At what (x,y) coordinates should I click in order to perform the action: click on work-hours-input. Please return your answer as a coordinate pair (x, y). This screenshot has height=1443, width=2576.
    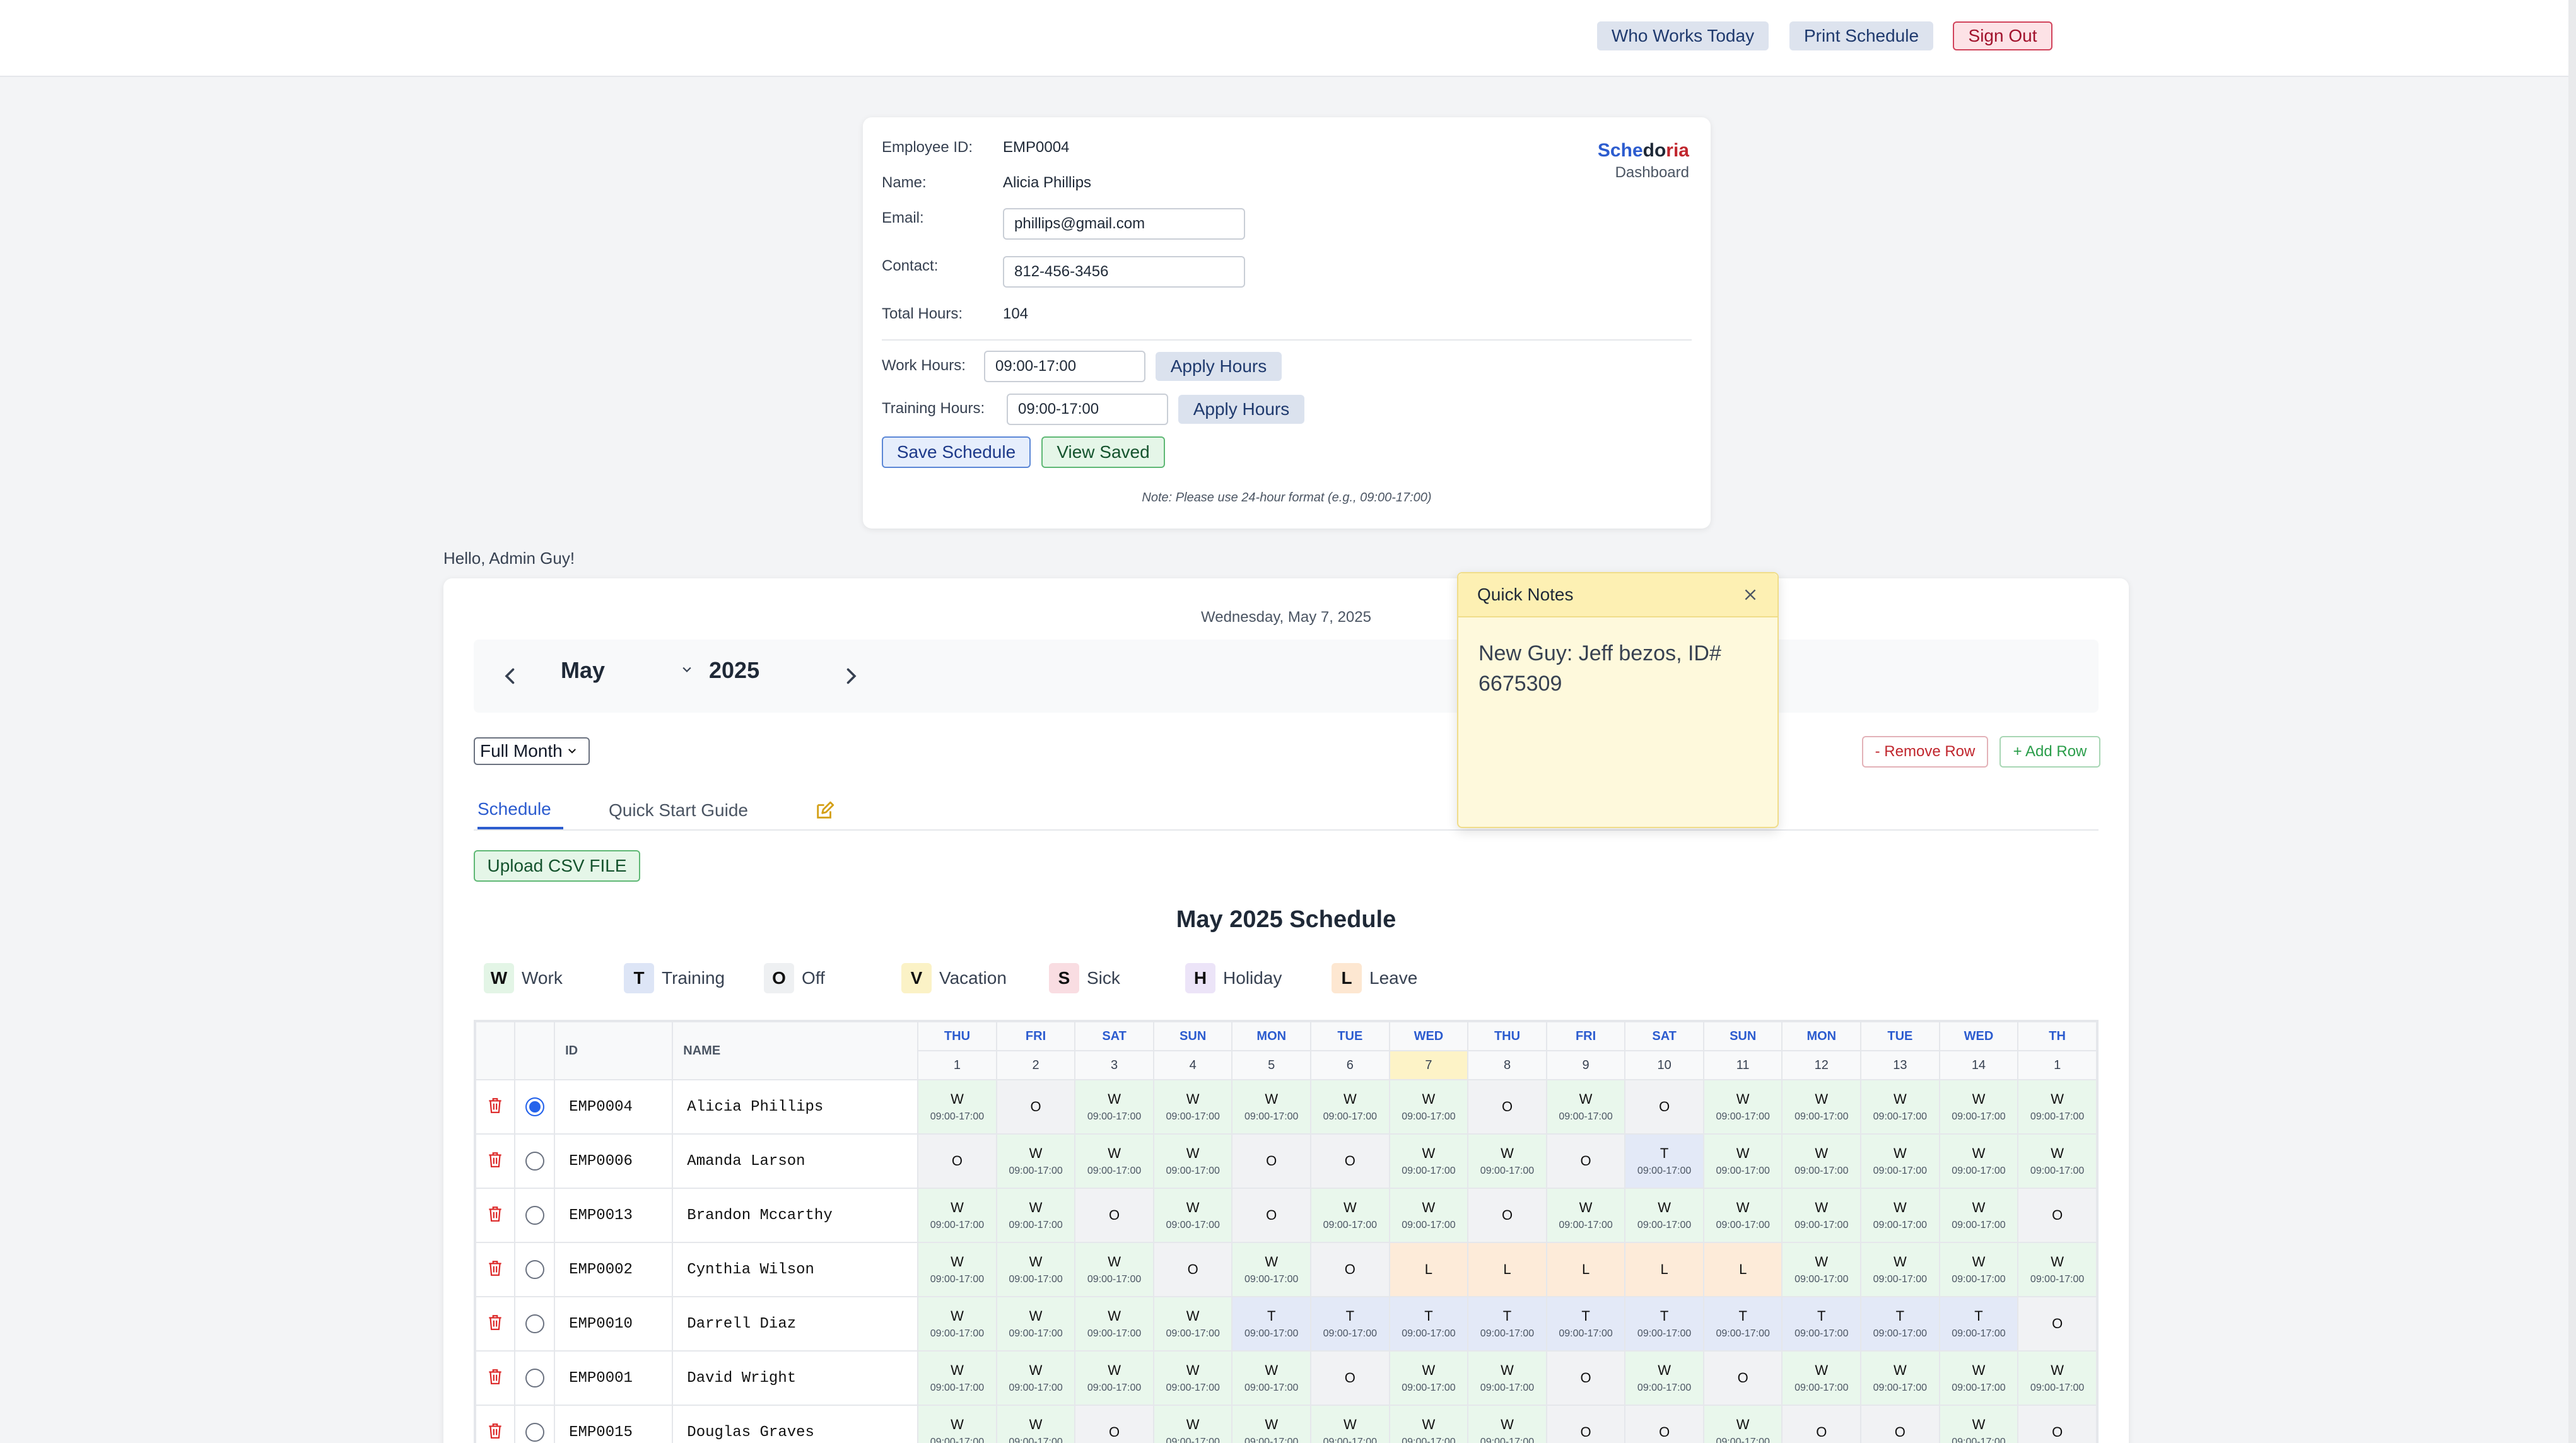
    Looking at the image, I should click on (1064, 367).